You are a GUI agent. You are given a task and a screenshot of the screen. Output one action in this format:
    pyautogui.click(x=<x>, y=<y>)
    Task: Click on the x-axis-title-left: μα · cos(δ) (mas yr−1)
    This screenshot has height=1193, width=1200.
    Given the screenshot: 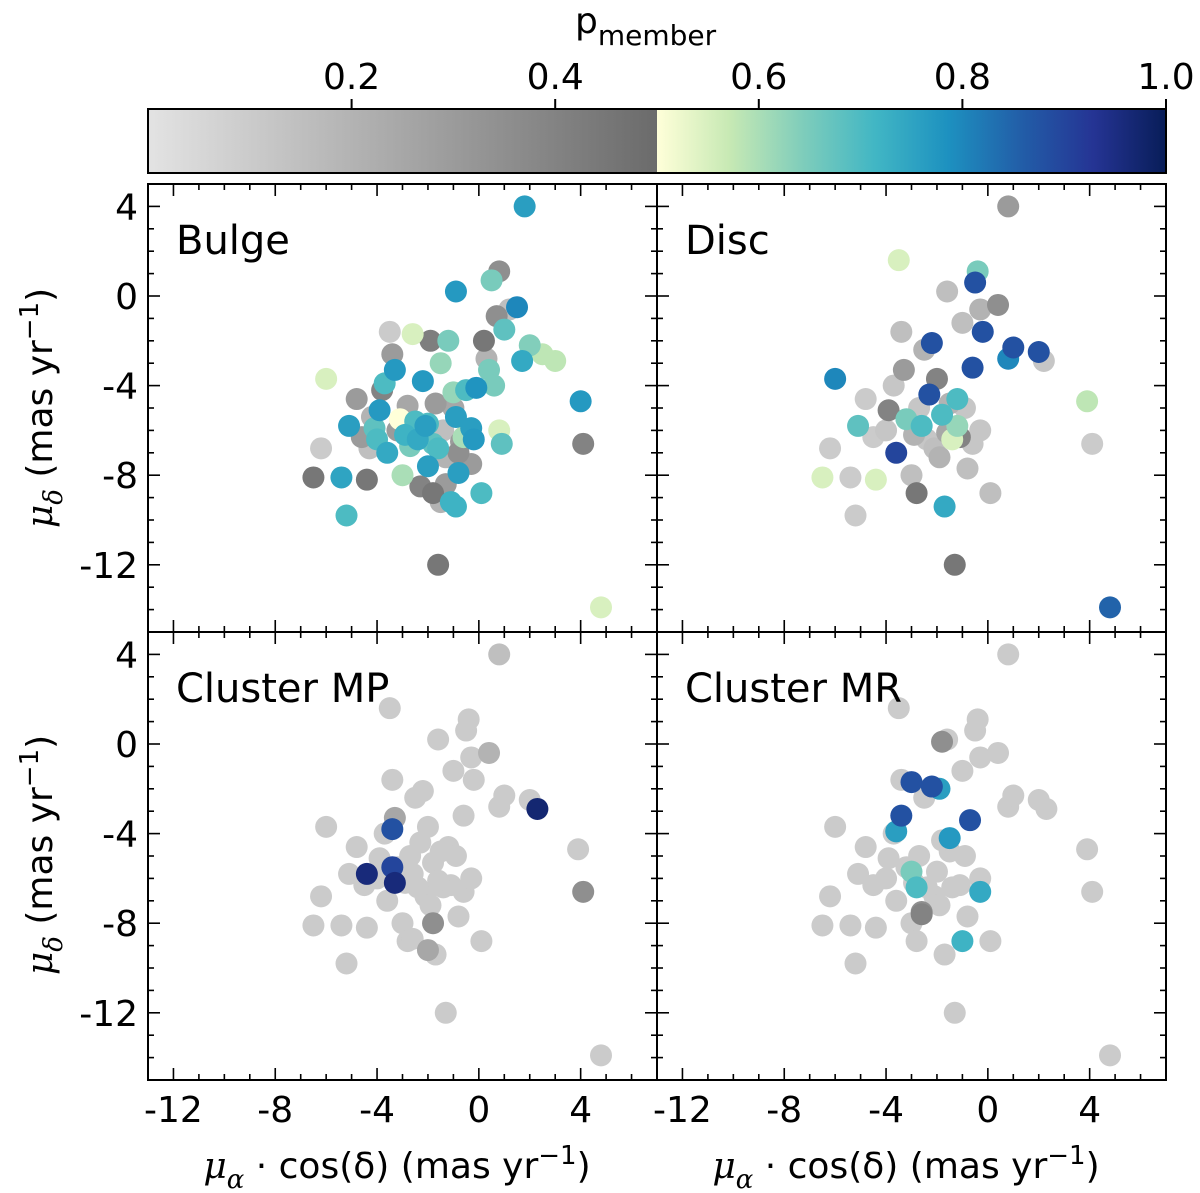 What is the action you would take?
    pyautogui.click(x=396, y=1167)
    